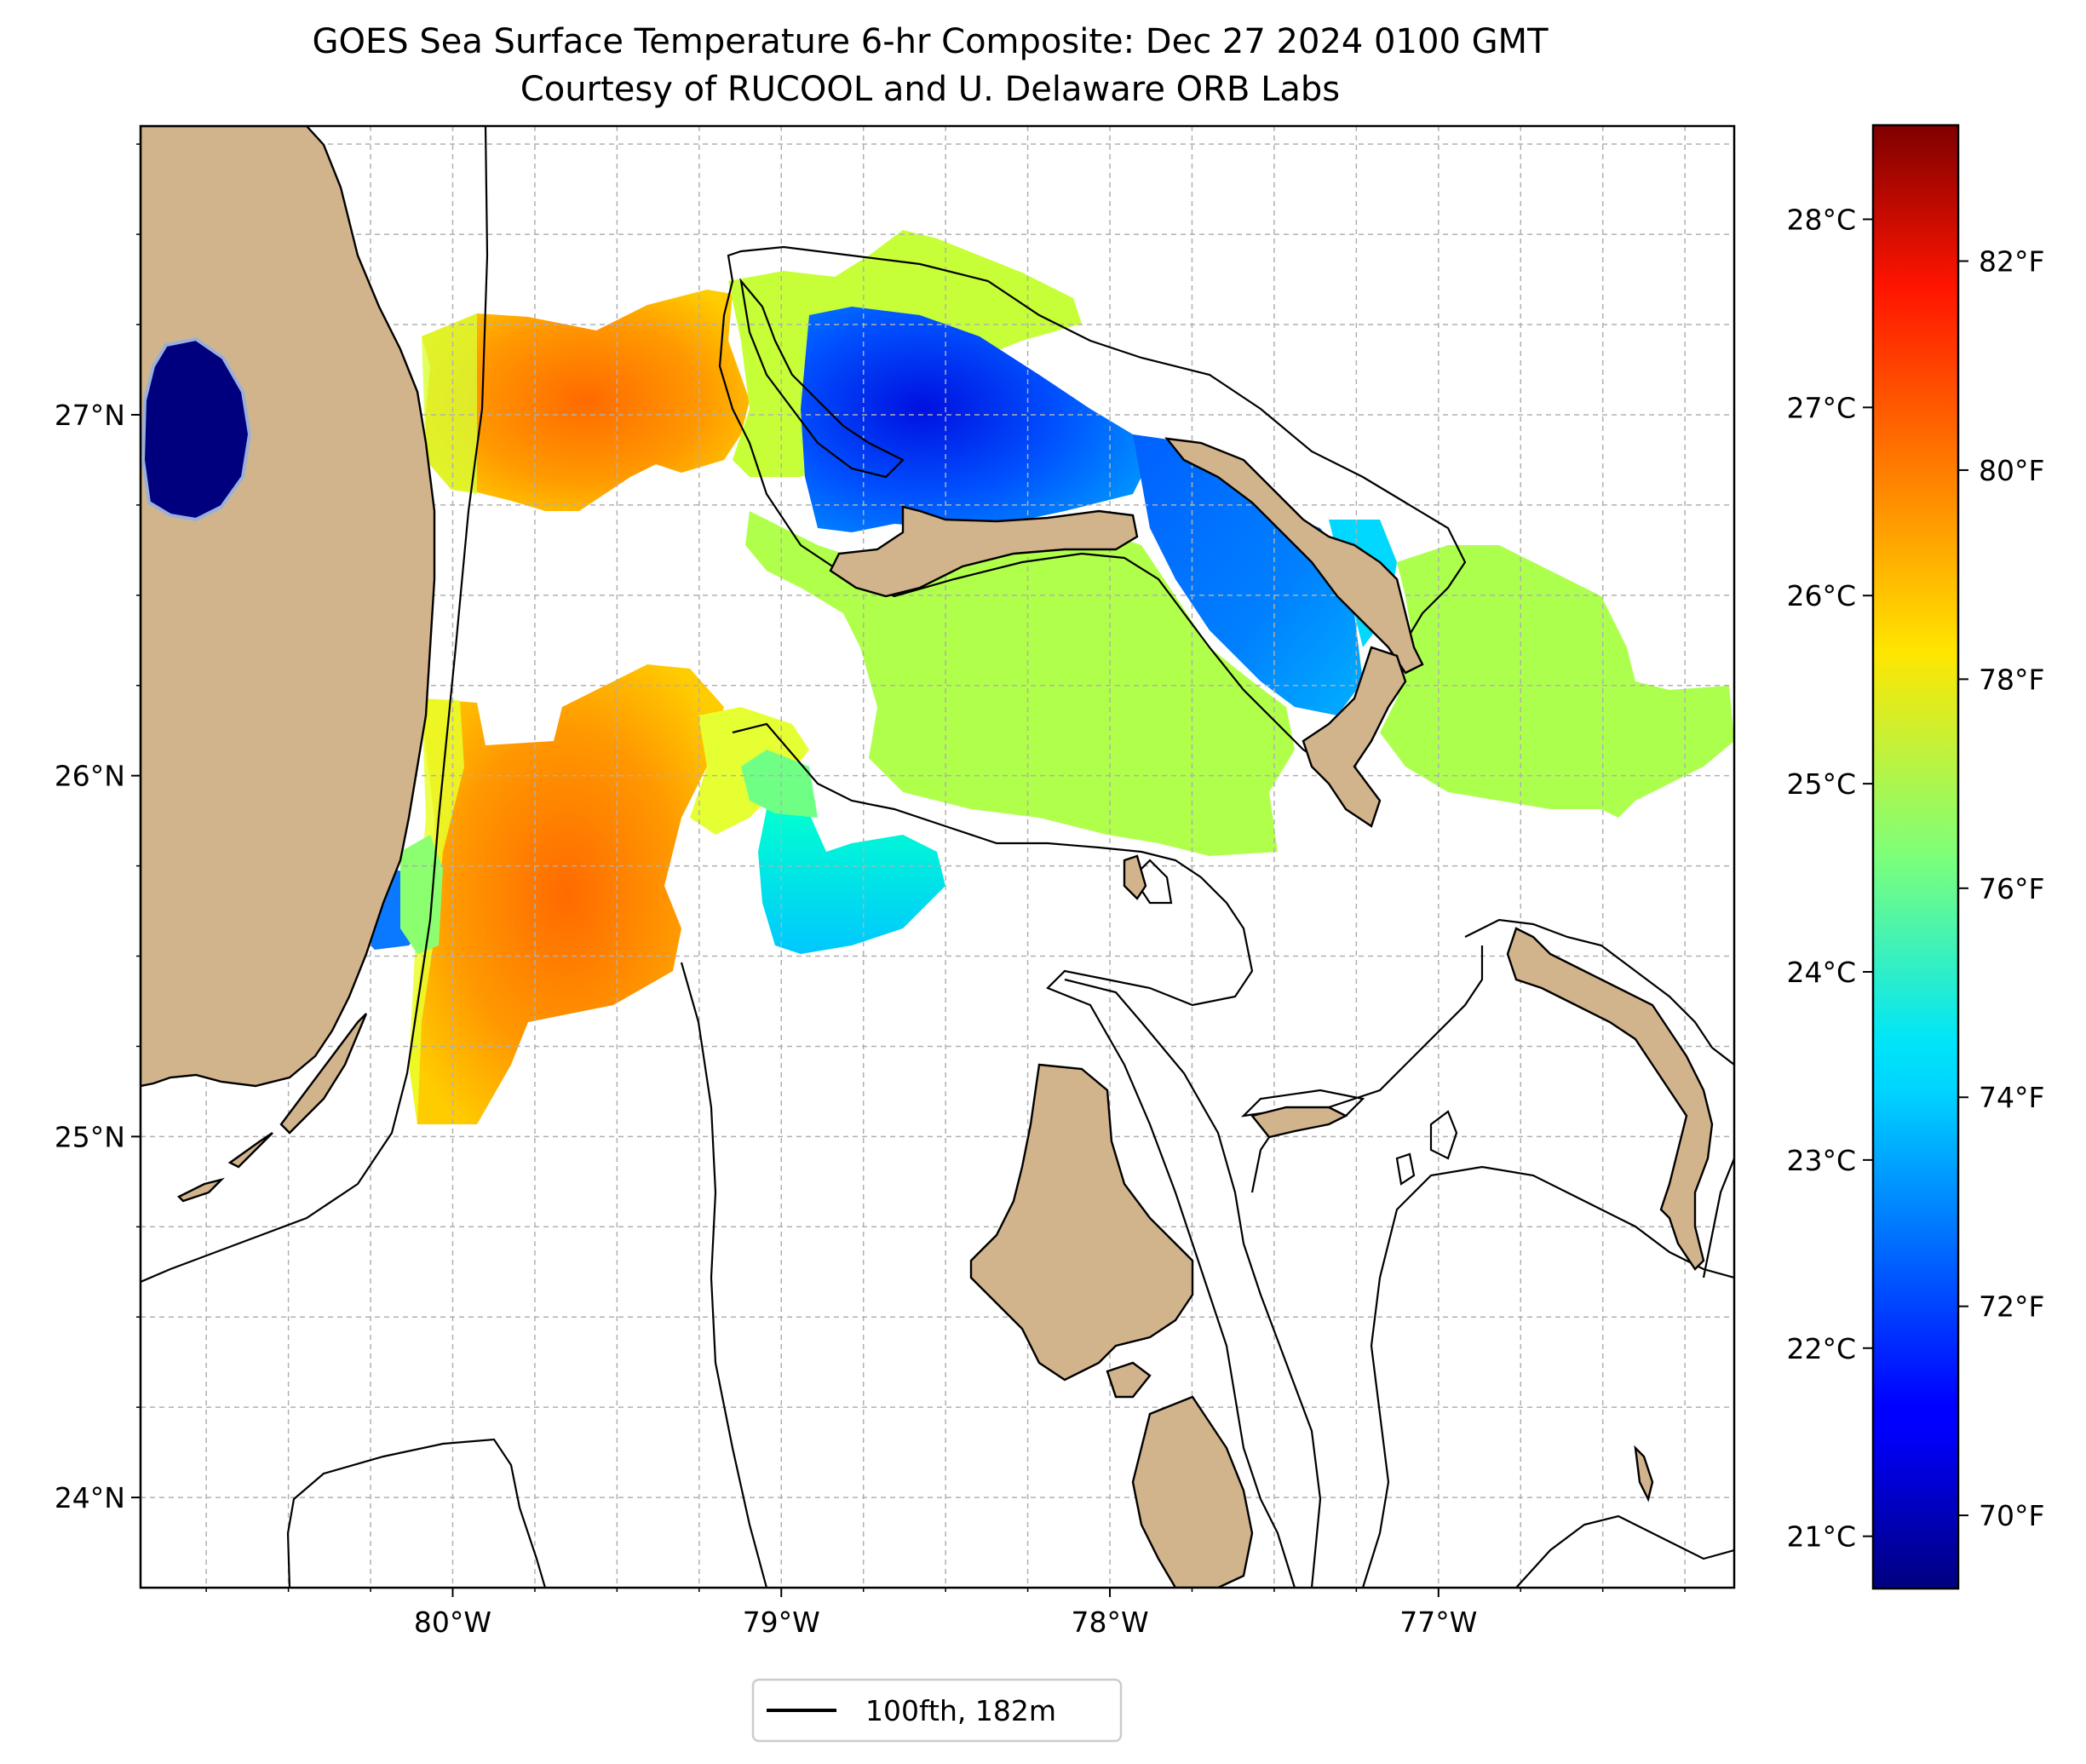 Image resolution: width=2086 pixels, height=1764 pixels. I want to click on sst-patch-south-straits, so click(566, 894).